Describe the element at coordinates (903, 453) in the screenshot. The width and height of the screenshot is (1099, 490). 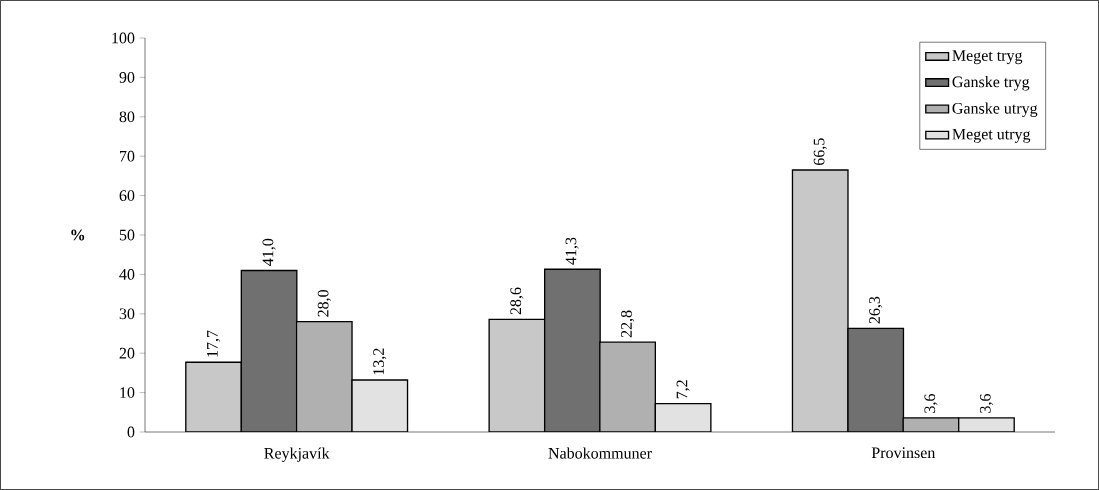
I see `x-tick-label: Provinsen` at that location.